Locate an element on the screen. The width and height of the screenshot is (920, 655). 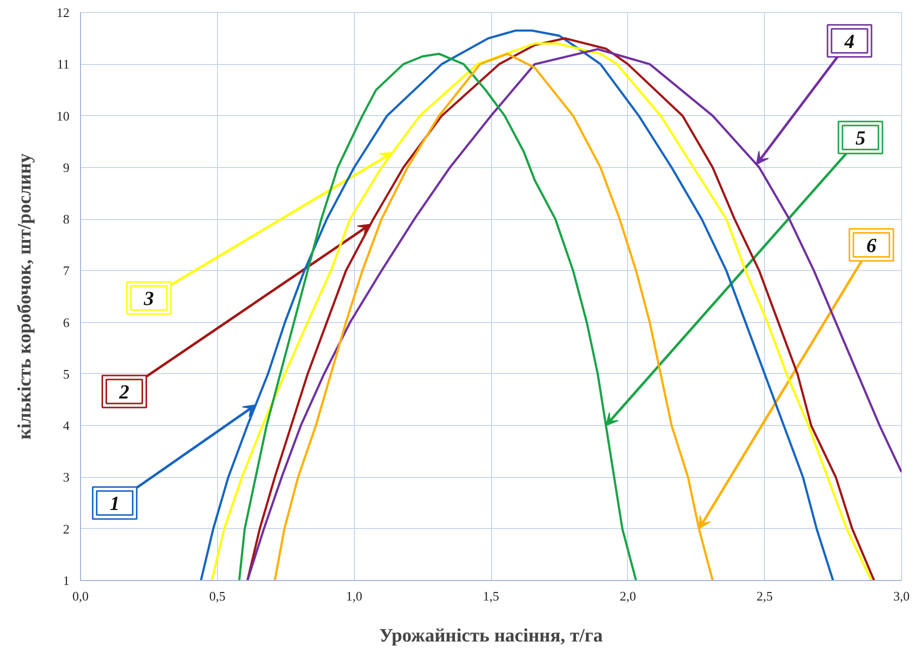
x-tick-label: 2,5 is located at coordinates (764, 596).